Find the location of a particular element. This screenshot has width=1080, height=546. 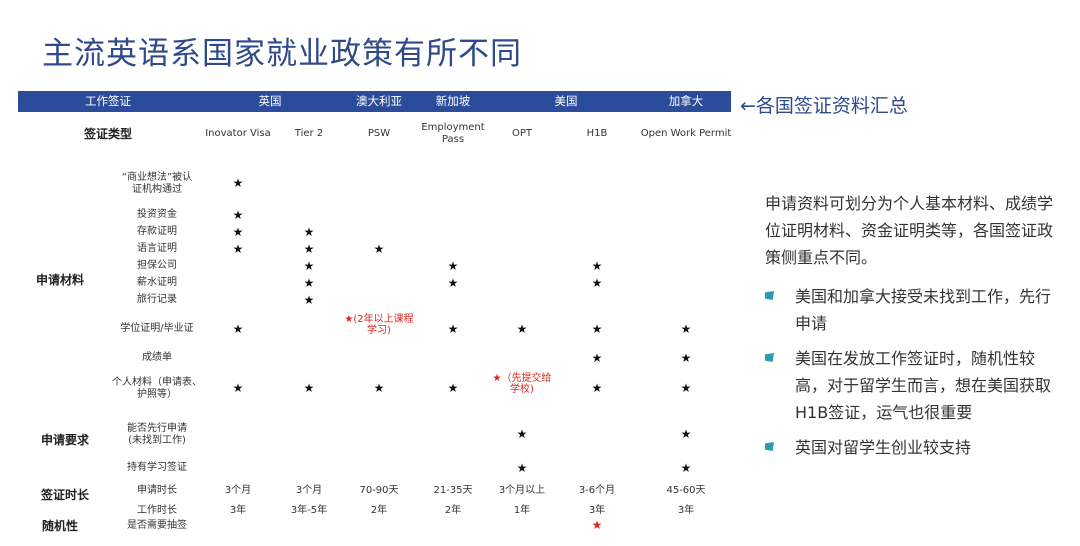

bullet-item: 英国对留学生创业较支持 is located at coordinates (915, 447).